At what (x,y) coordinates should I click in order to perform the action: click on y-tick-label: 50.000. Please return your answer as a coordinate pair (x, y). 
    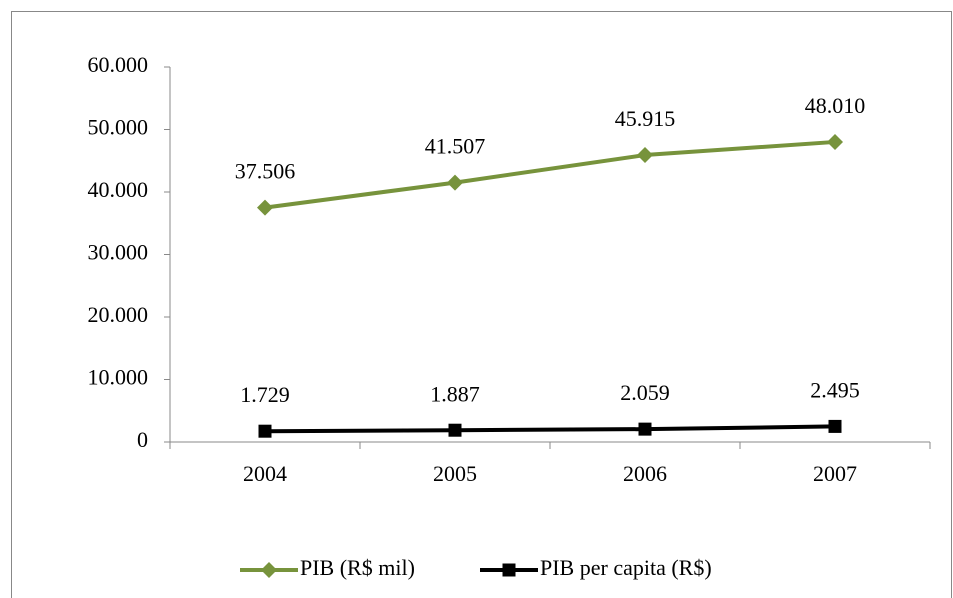
    Looking at the image, I should click on (118, 127).